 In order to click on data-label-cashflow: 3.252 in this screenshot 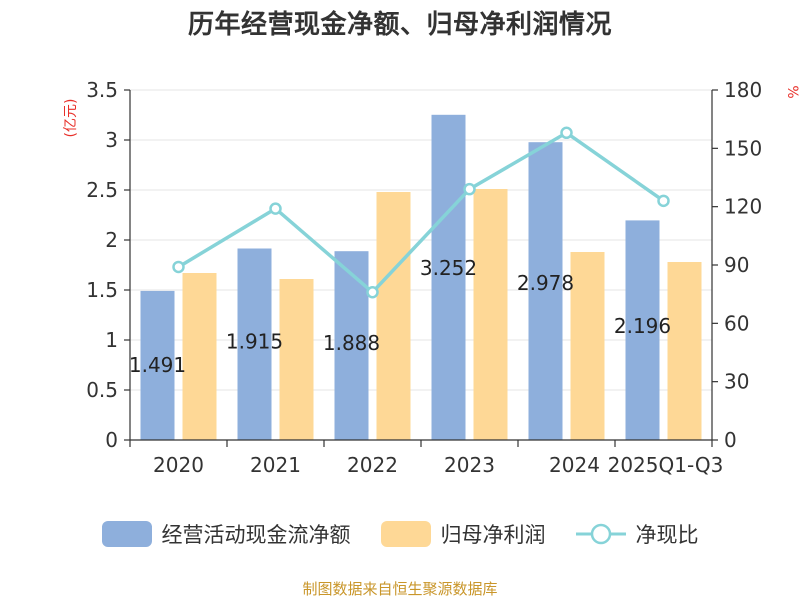, I will do `click(448, 268)`.